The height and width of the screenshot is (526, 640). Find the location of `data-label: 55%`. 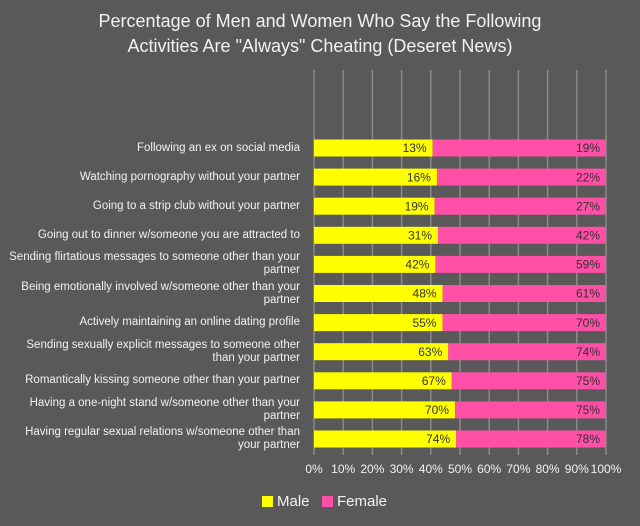

data-label: 55% is located at coordinates (424, 323).